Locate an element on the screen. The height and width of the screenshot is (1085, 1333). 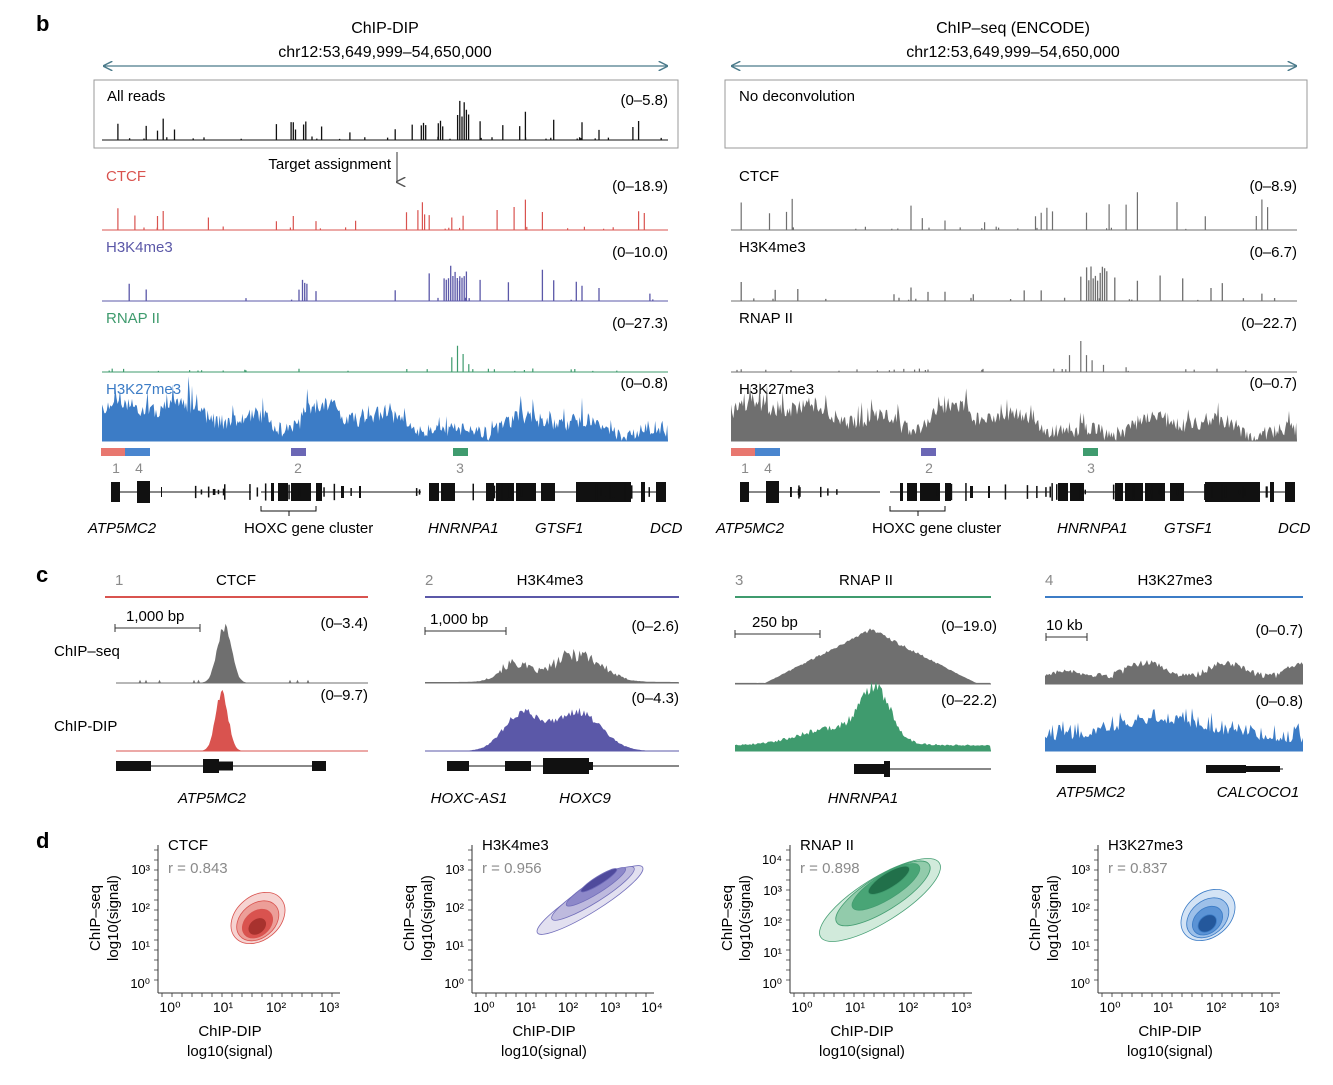
right-gene-gtsf1: GTSF1 is located at coordinates (1188, 528).